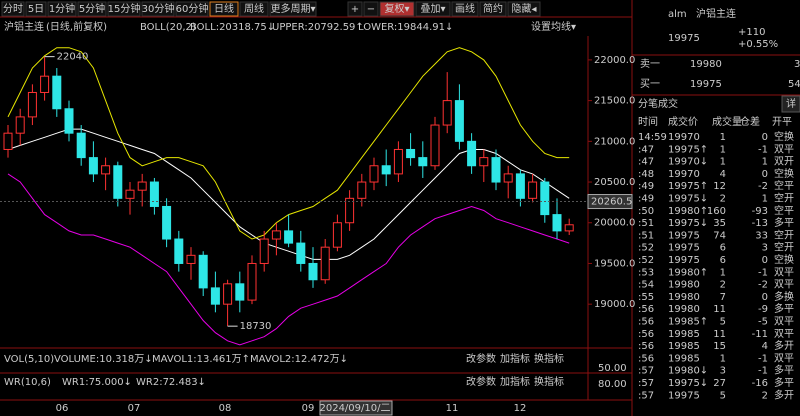  I want to click on trade-cell: 5, so click(723, 395).